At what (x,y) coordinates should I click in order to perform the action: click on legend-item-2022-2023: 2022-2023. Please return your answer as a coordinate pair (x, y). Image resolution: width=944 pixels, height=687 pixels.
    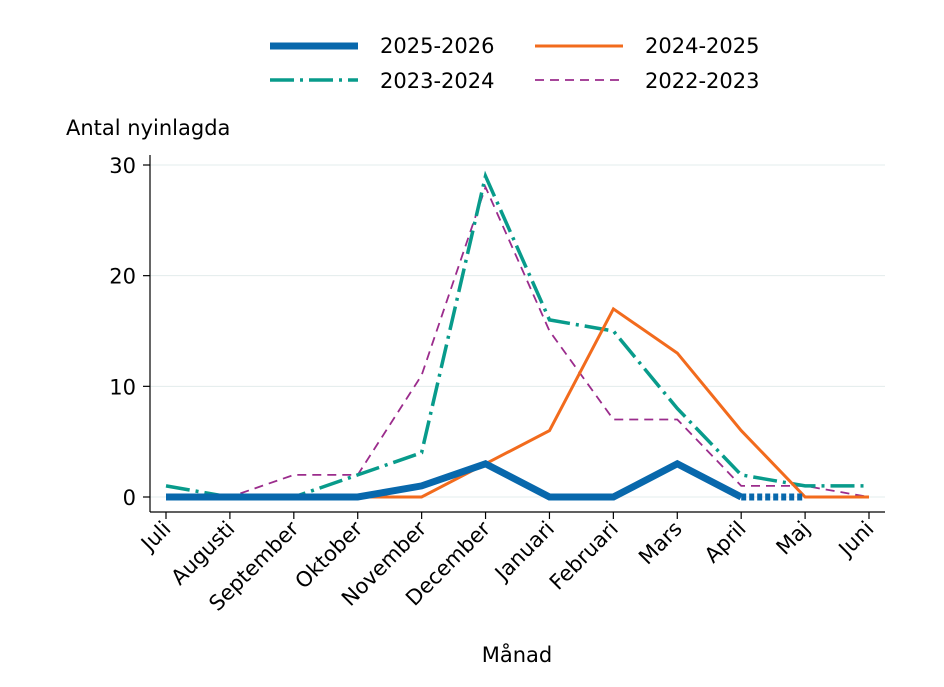
    Looking at the image, I should click on (647, 81).